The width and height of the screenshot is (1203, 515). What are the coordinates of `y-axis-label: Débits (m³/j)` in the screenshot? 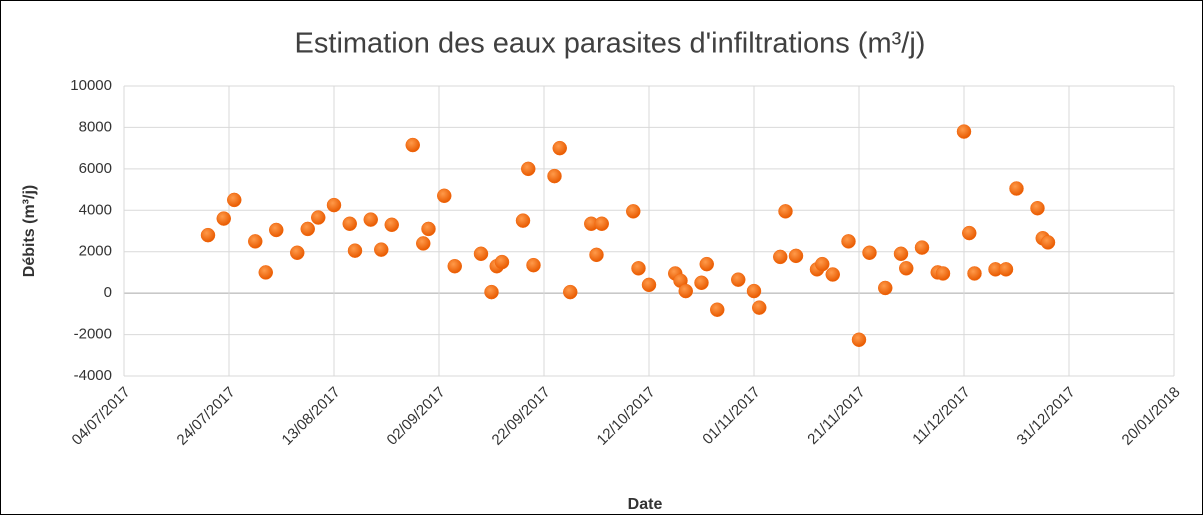 It's located at (29, 231).